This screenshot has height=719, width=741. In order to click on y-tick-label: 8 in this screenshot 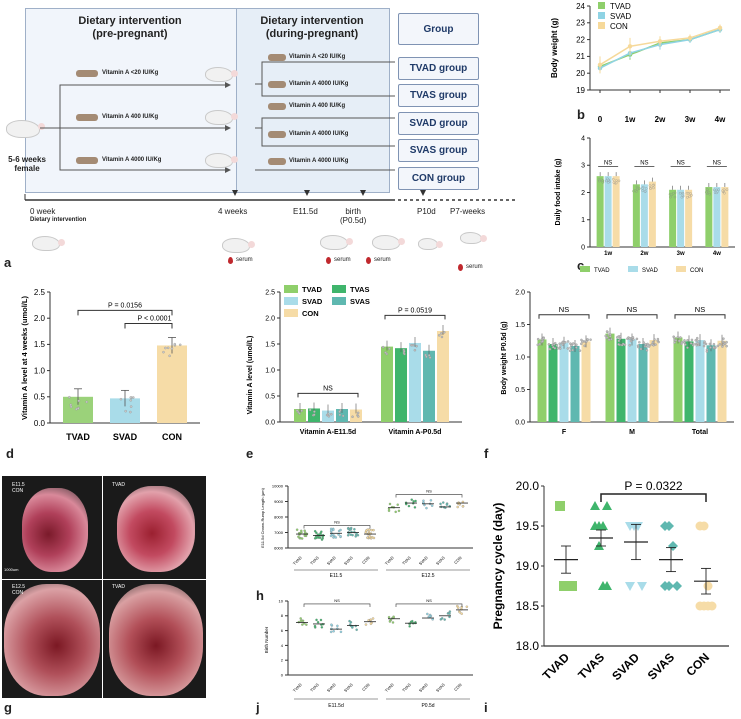, I will do `click(282, 615)`.